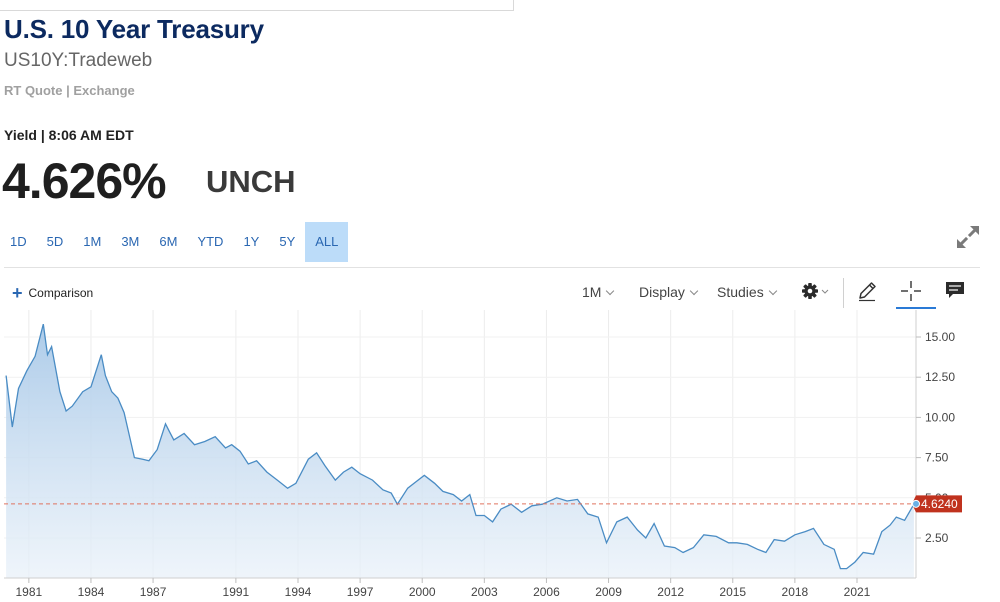 The width and height of the screenshot is (1000, 602). Describe the element at coordinates (843, 293) in the screenshot. I see `toolbar-separator` at that location.